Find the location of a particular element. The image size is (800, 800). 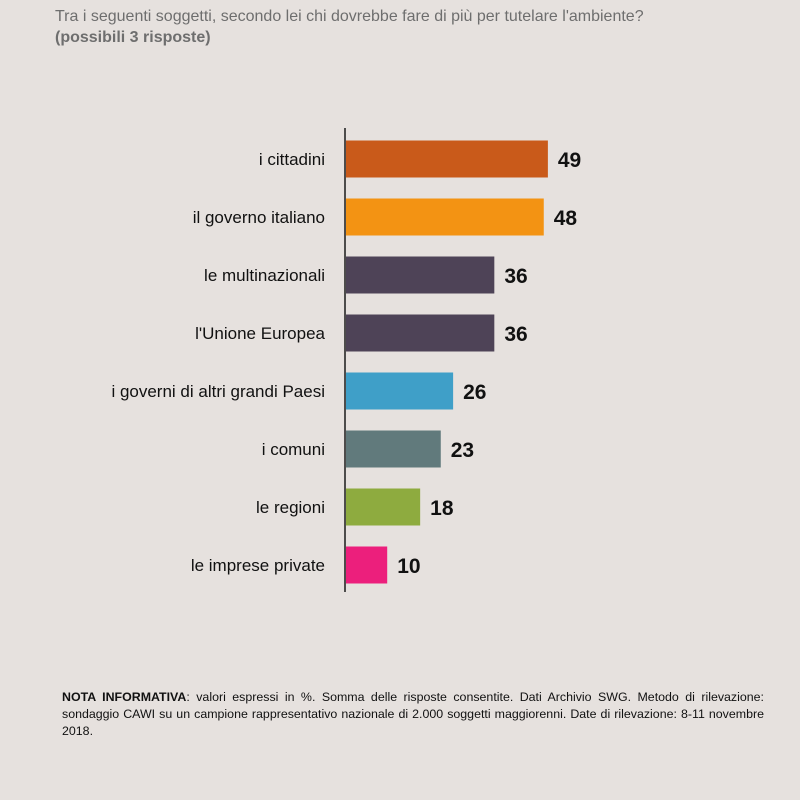

value-label: 23 is located at coordinates (462, 450).